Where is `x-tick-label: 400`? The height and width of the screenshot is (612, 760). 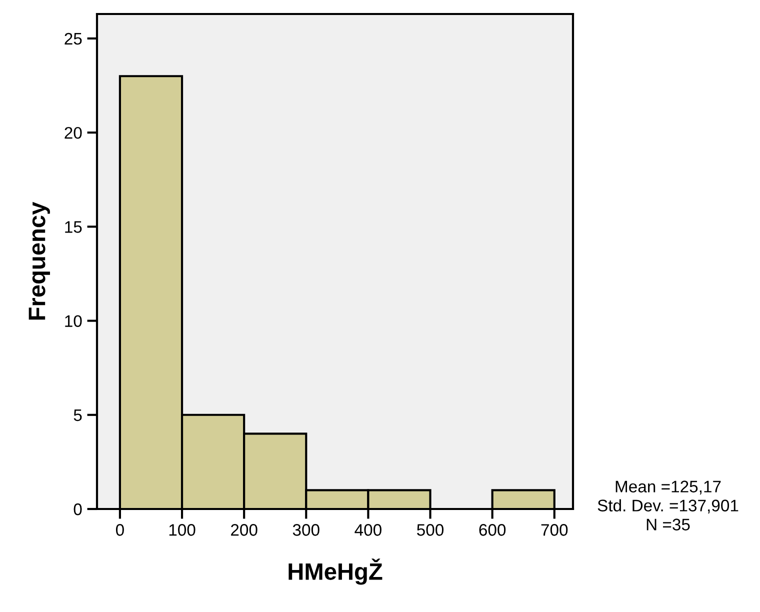 x-tick-label: 400 is located at coordinates (368, 530).